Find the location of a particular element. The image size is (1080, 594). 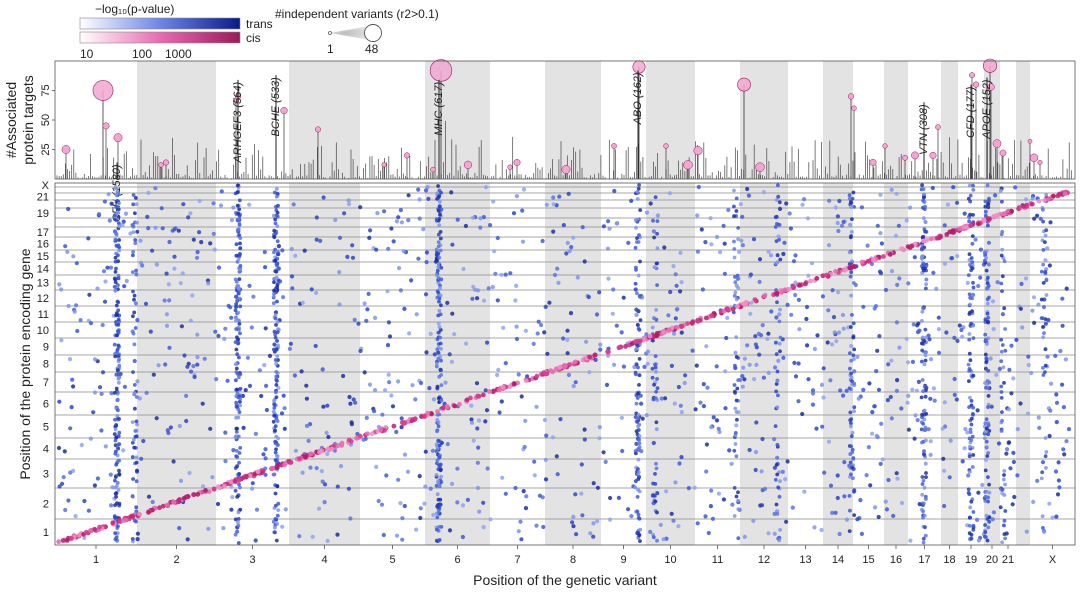

pvalue-legend: −log₁₀(p-value) trans cis 10 100 1000 is located at coordinates (176, 31).